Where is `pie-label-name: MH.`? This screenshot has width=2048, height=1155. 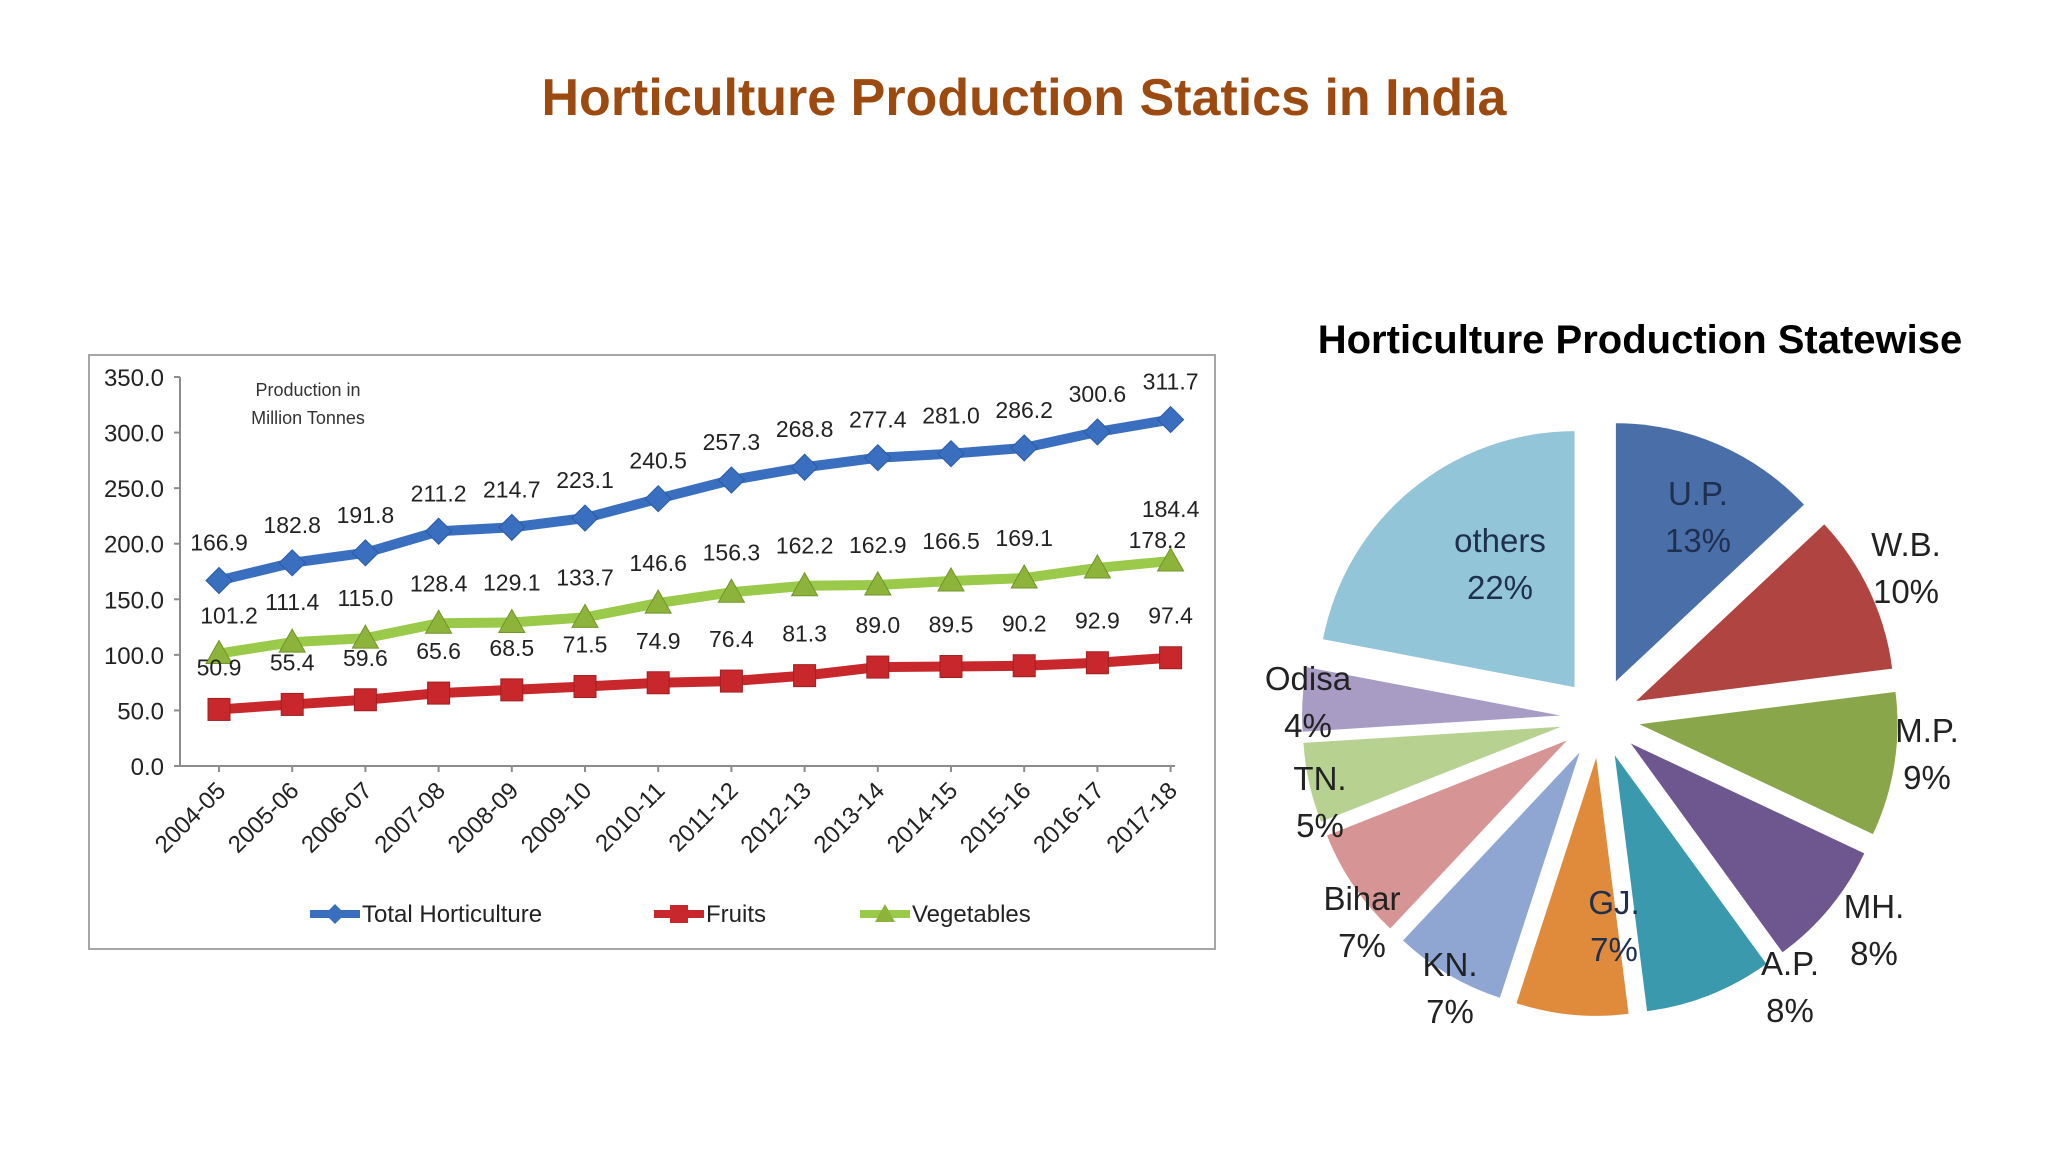
pie-label-name: MH. is located at coordinates (1874, 906).